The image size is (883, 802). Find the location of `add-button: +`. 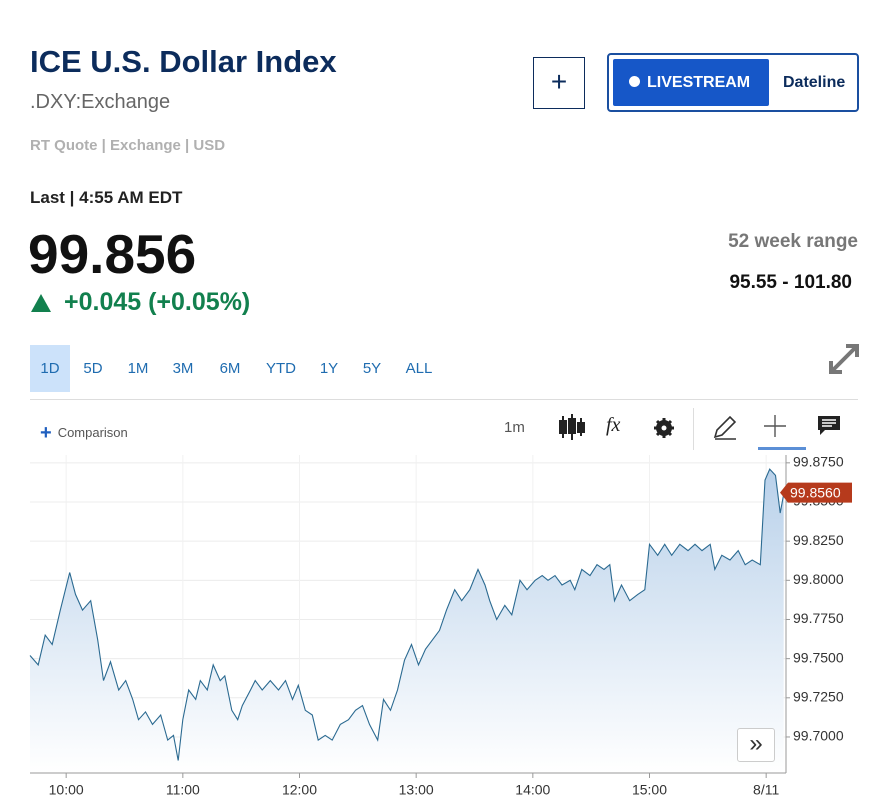

add-button: + is located at coordinates (559, 83).